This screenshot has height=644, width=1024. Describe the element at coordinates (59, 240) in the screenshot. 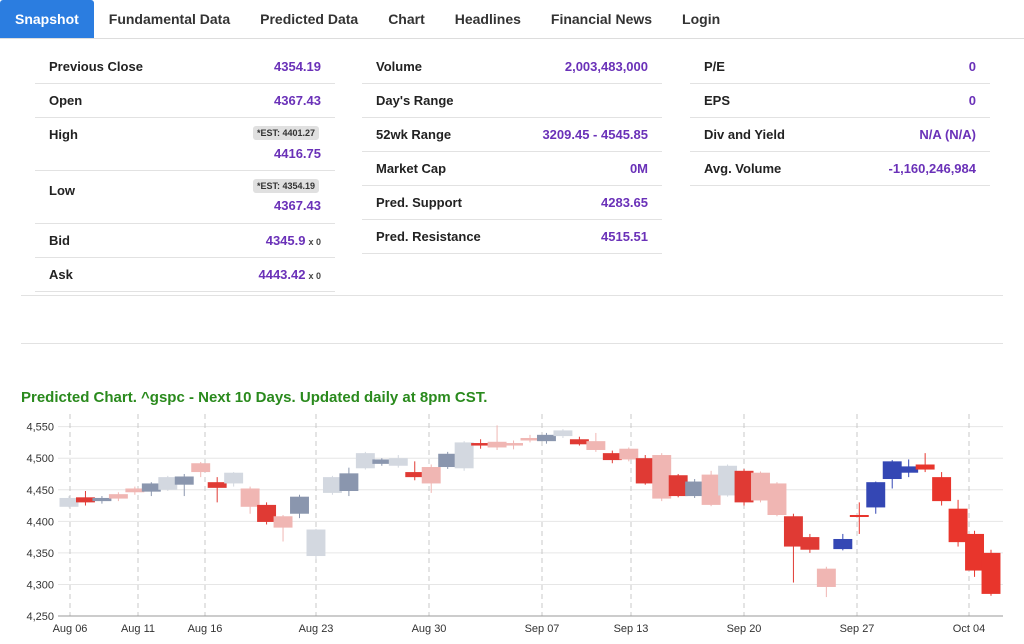

I see `bid-label: Bid` at that location.